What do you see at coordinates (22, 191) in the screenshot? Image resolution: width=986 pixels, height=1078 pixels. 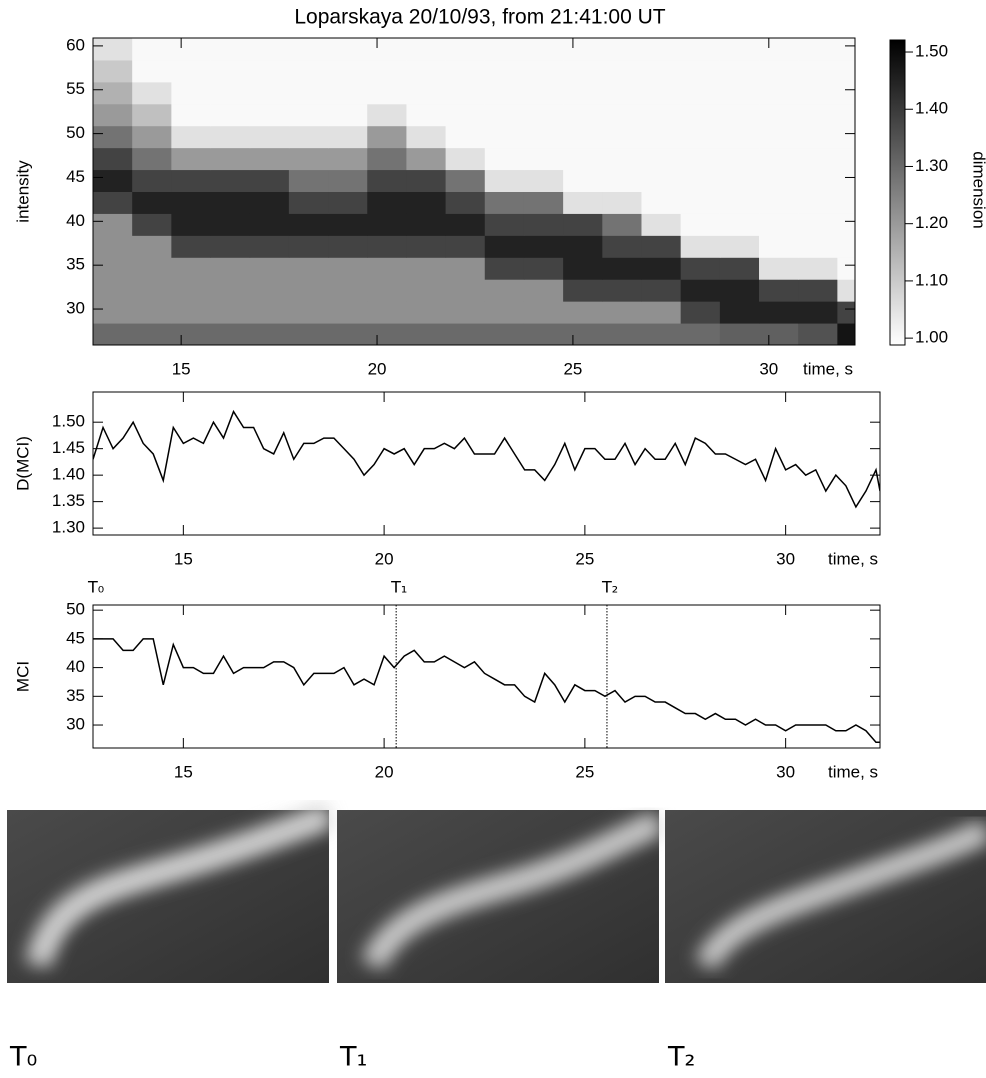 I see `y-axis-label: intensity` at bounding box center [22, 191].